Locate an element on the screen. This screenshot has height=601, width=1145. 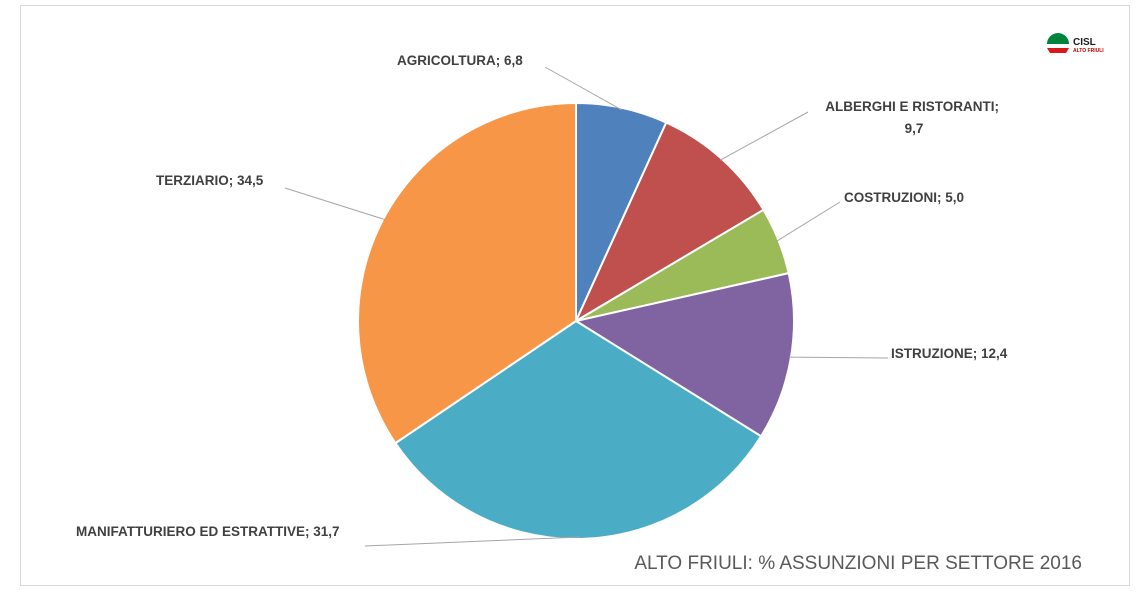
slice-manifatturiero is located at coordinates (578, 429).